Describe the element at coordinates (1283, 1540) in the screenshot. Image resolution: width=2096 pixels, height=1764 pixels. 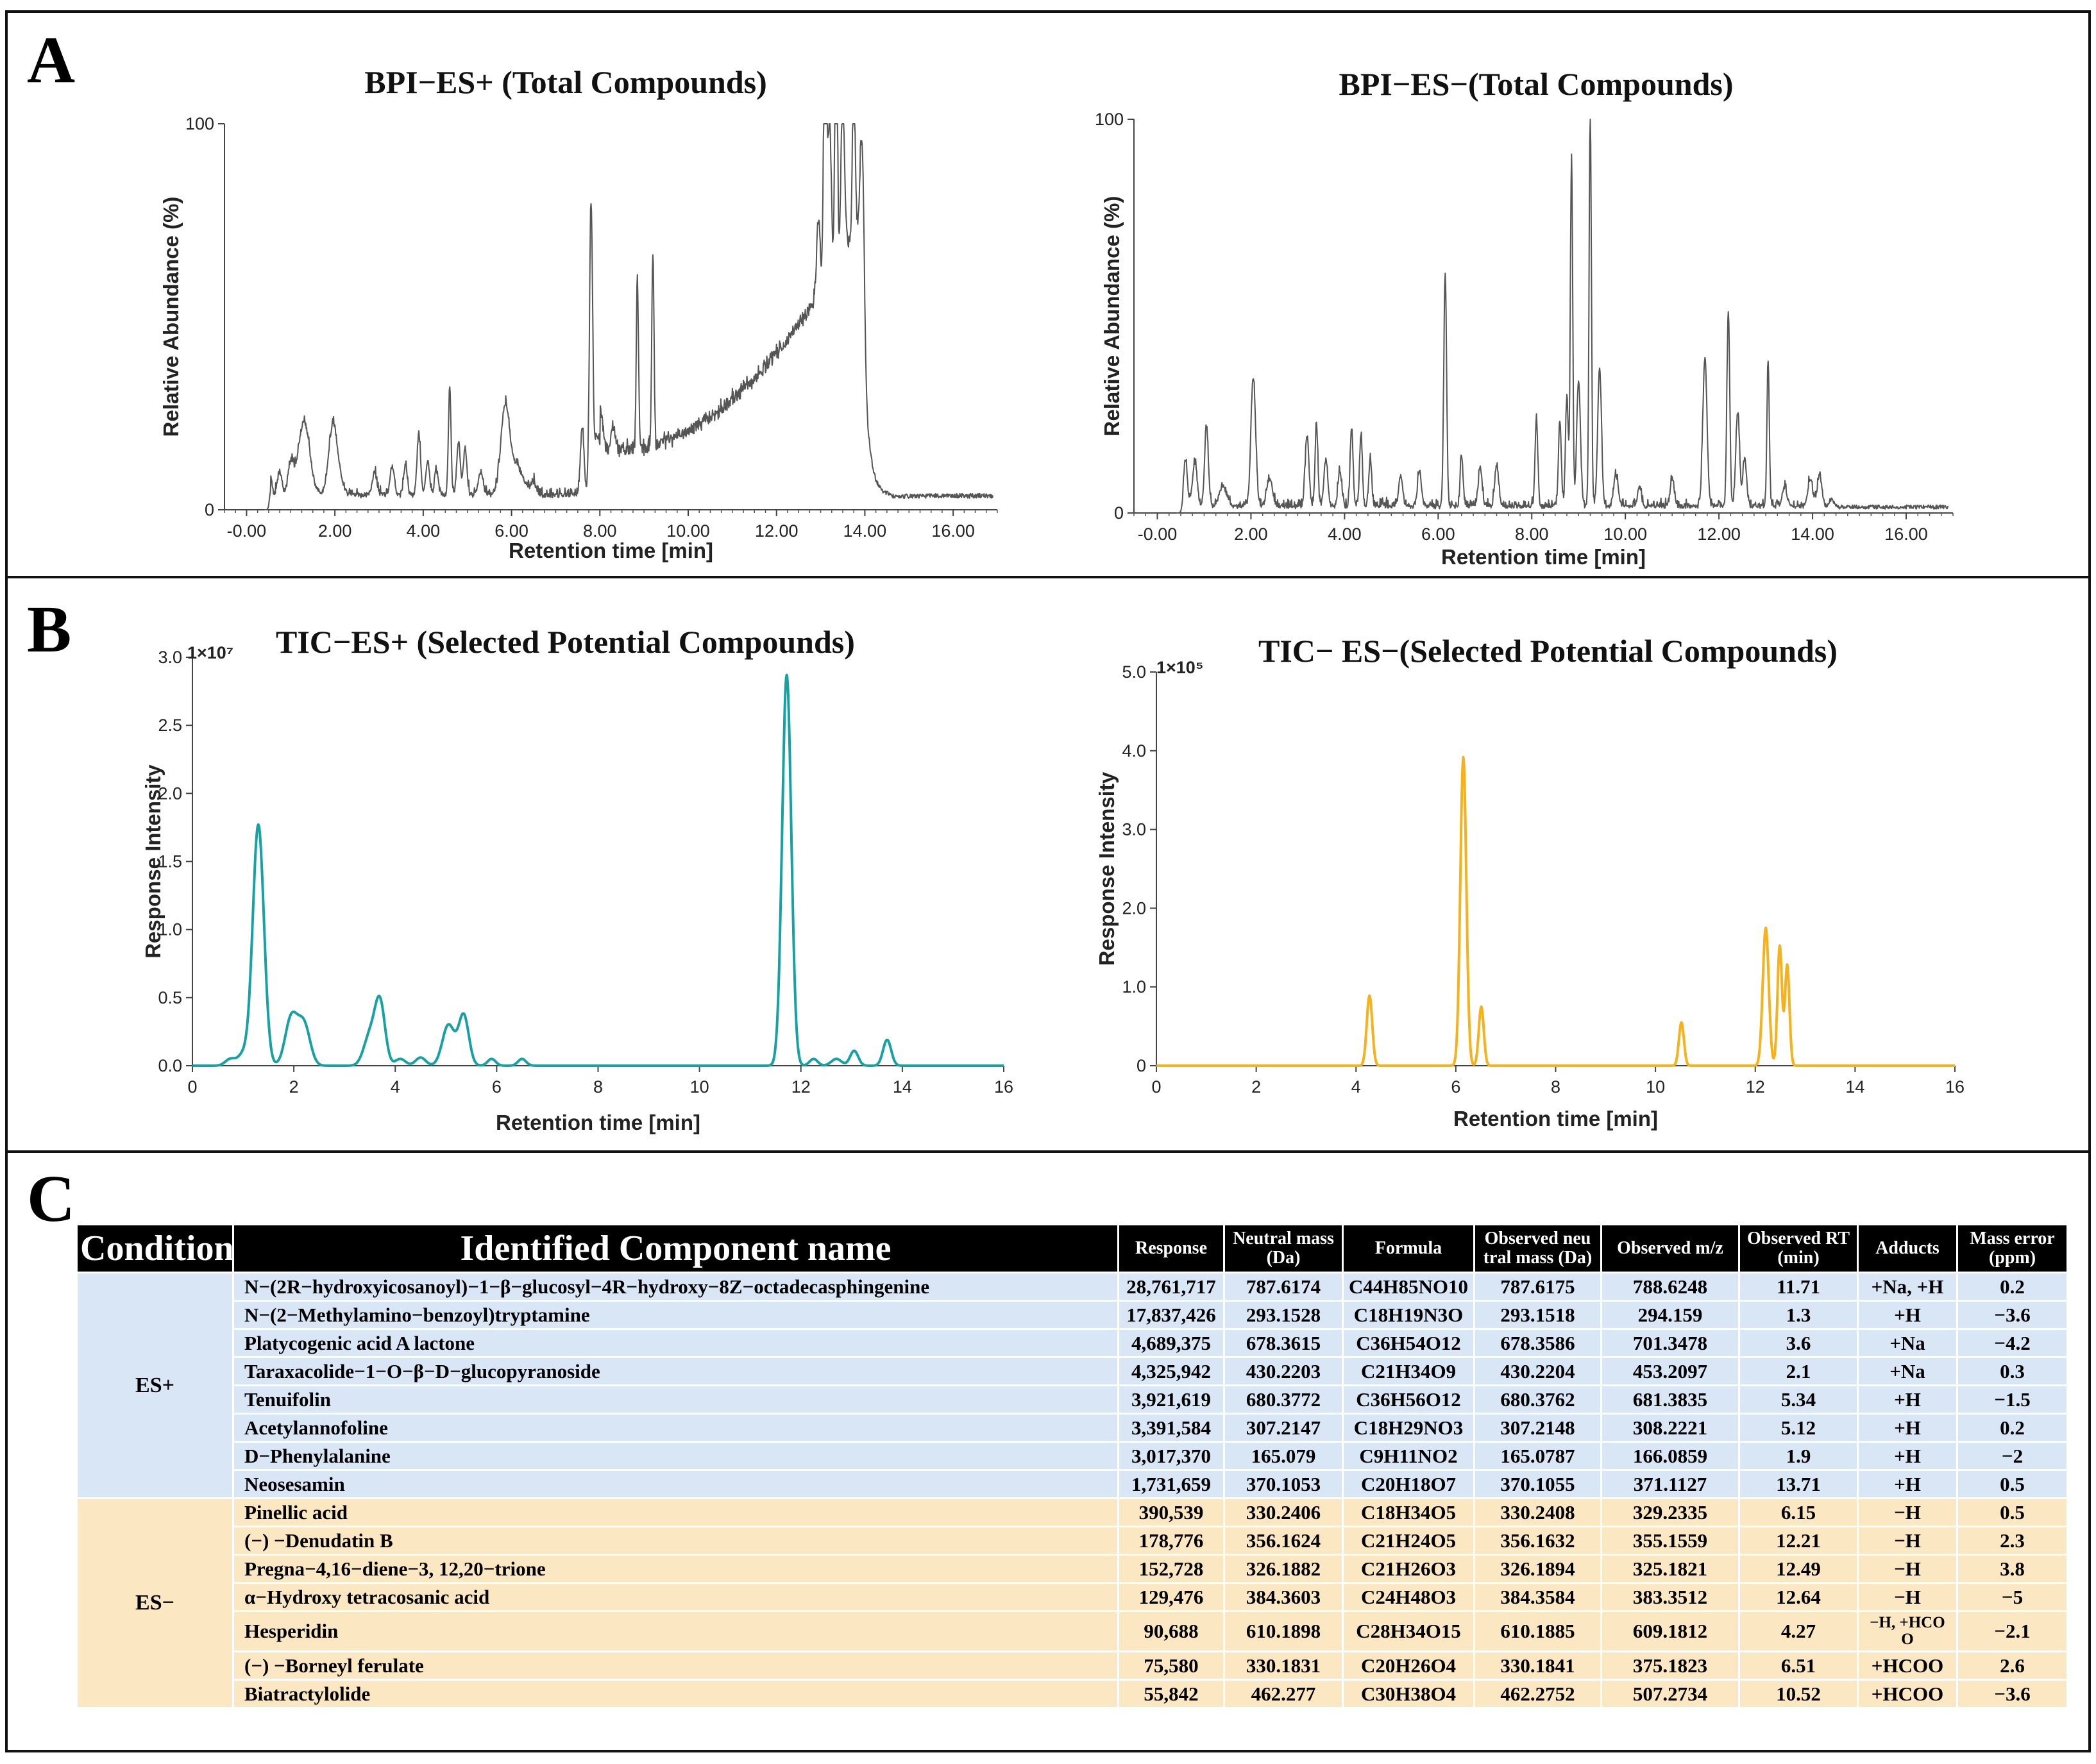
I see `neutral-mass-cell: 356.1624` at that location.